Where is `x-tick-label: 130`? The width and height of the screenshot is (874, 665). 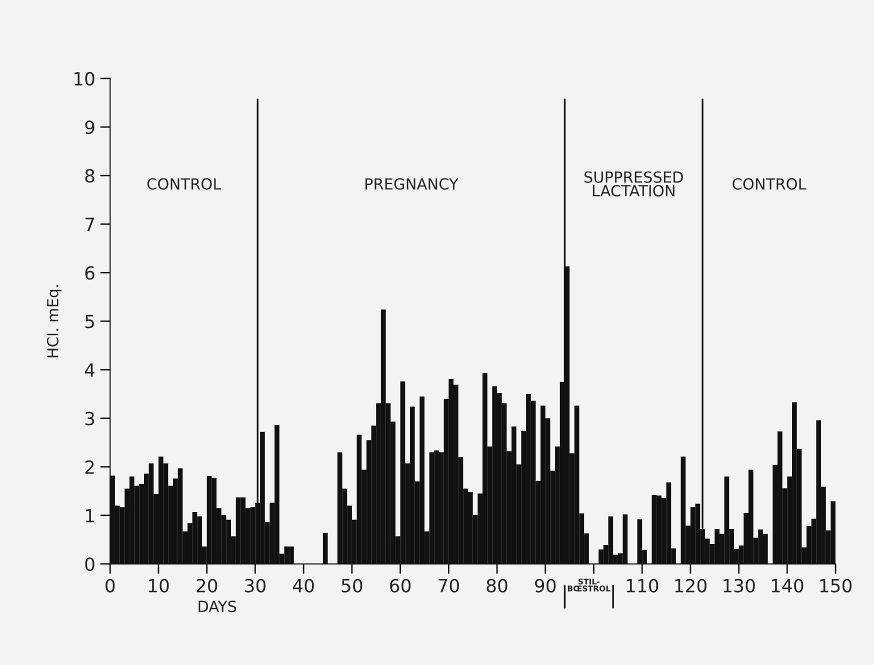
x-tick-label: 130 is located at coordinates (739, 585).